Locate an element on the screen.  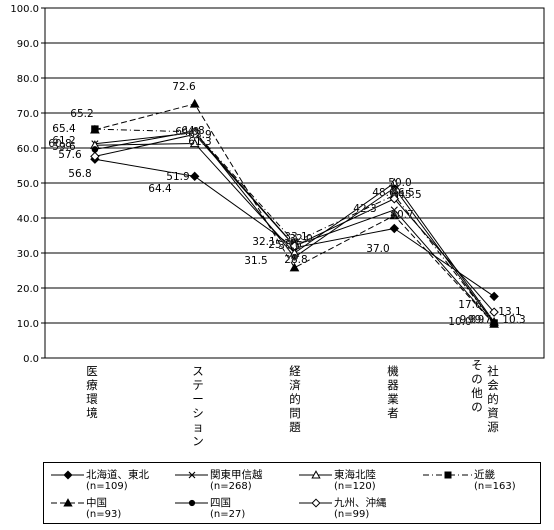
y-tick-label: 70.0 is located at coordinates (28, 114).